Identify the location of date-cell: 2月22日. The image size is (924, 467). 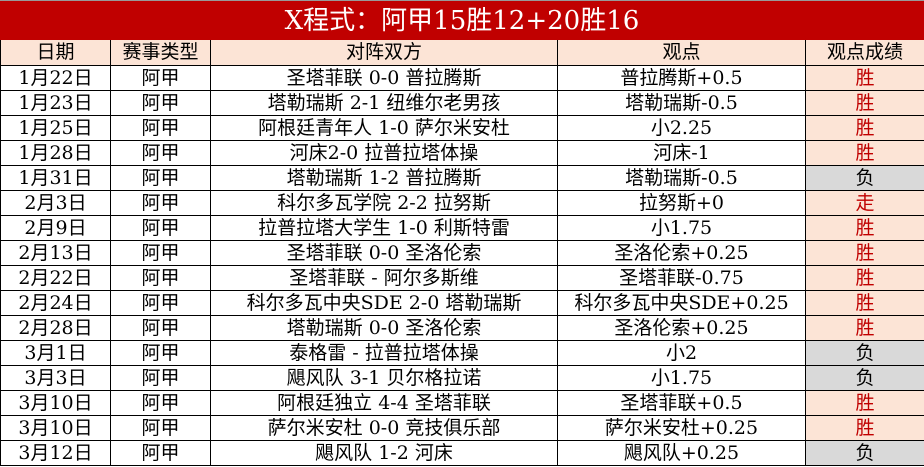
(55, 277).